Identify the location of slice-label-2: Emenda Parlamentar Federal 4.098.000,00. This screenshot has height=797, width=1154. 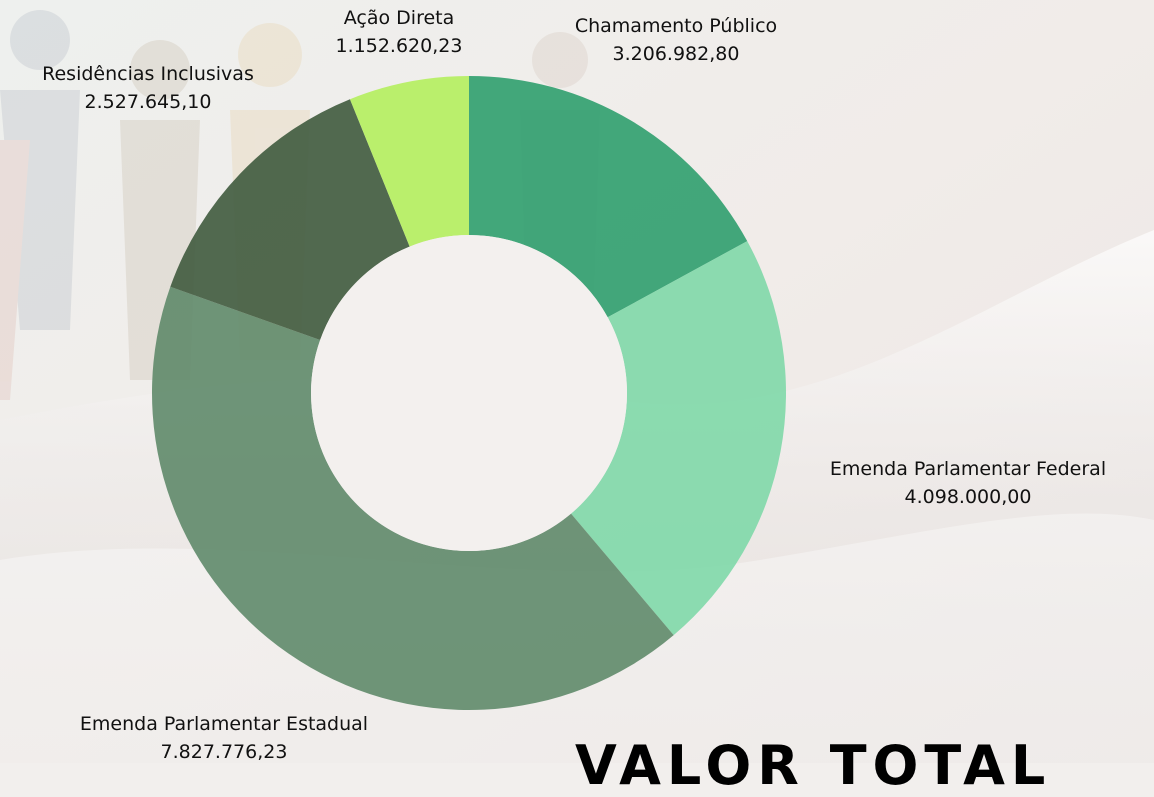
(968, 483).